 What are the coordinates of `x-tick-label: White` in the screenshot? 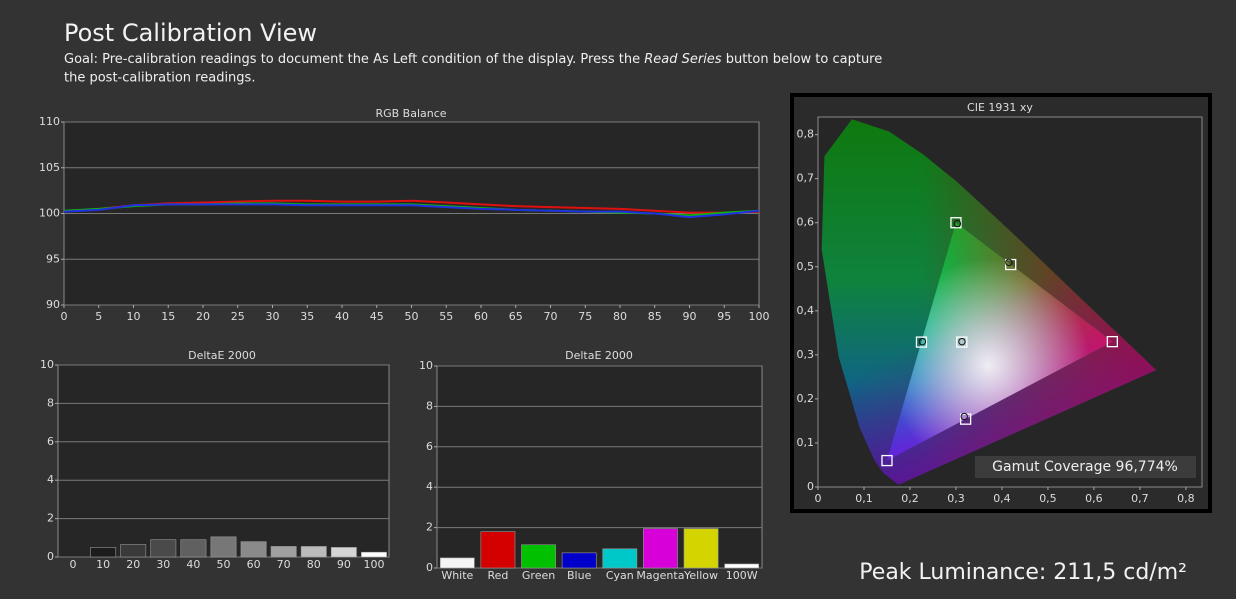 It's located at (457, 575).